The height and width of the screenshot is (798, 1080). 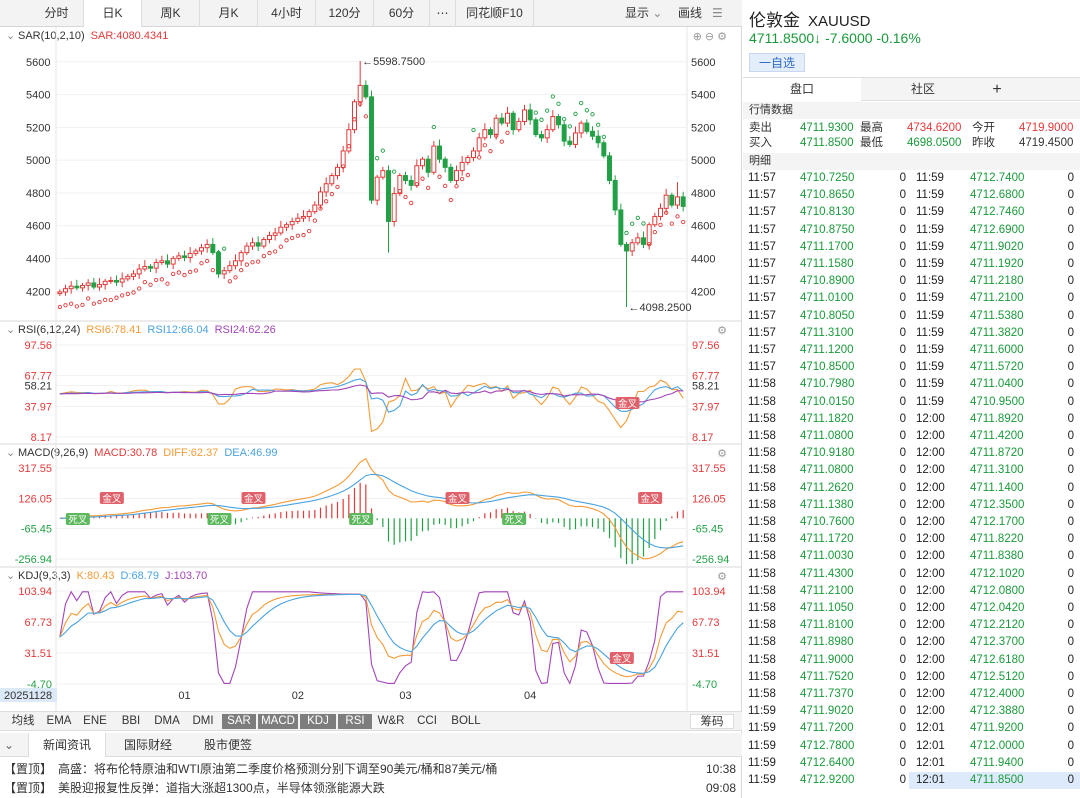 What do you see at coordinates (643, 13) in the screenshot?
I see `display-menu: 显示 ⌄` at bounding box center [643, 13].